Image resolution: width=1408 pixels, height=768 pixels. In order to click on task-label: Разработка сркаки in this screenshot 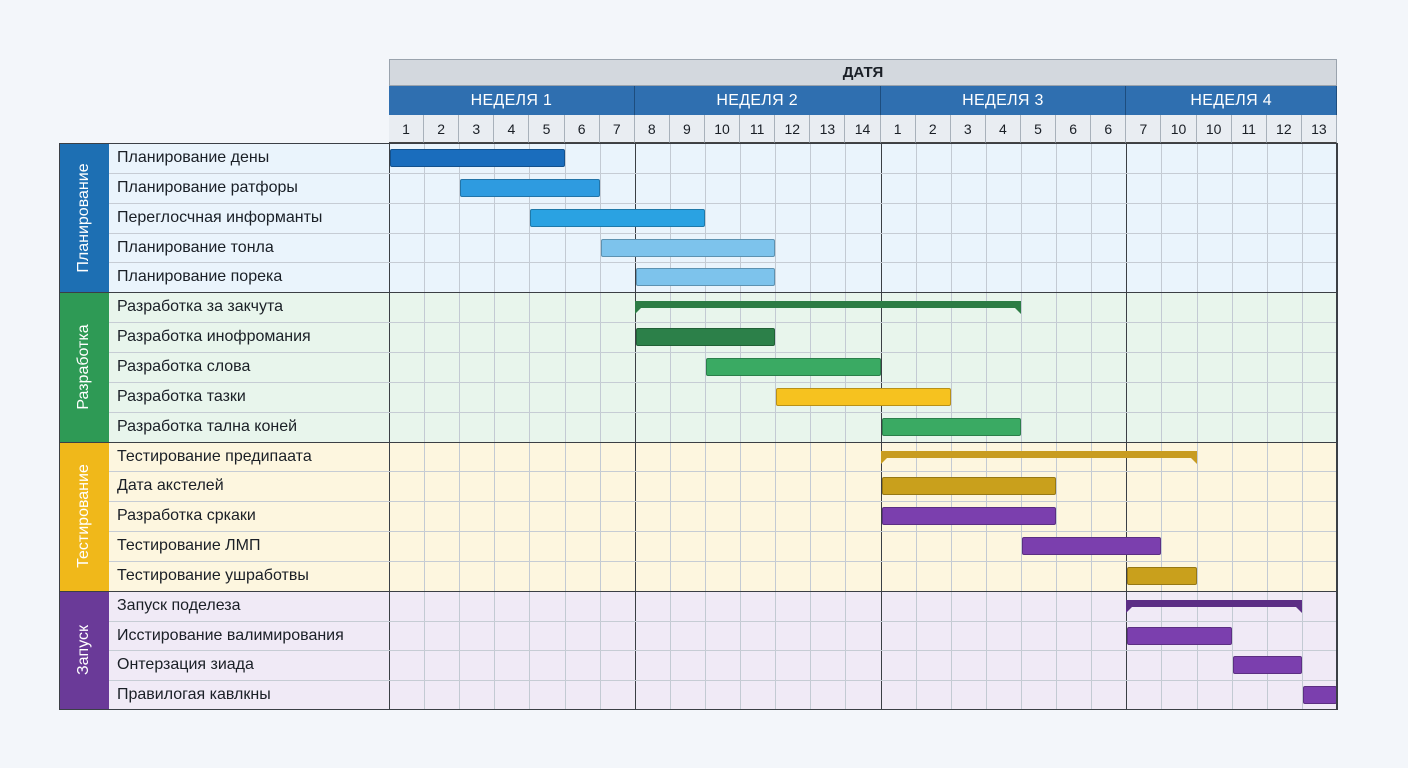, I will do `click(186, 516)`.